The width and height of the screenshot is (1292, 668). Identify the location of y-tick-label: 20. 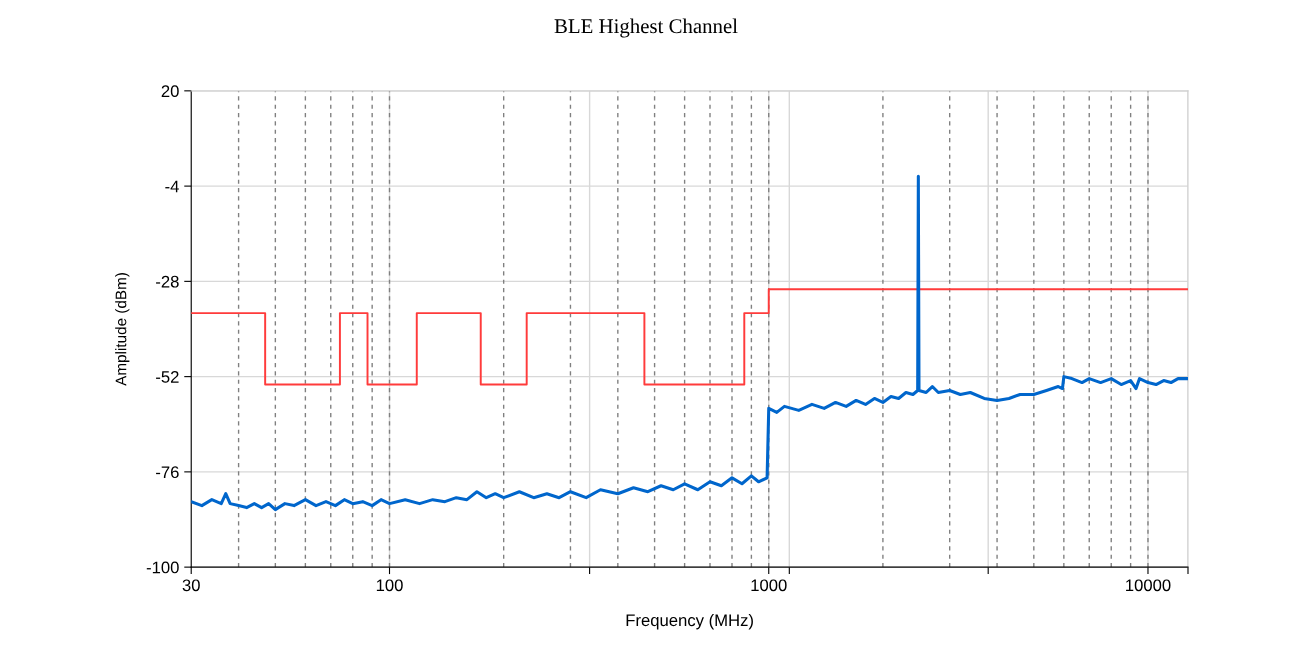
(170, 91).